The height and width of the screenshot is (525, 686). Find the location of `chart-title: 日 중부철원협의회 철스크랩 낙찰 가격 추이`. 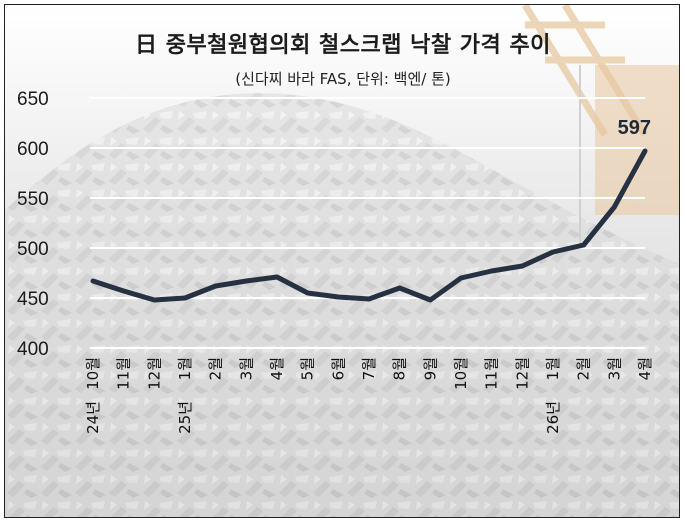

chart-title: 日 중부철원협의회 철스크랩 낙찰 가격 추이 is located at coordinates (343, 45).